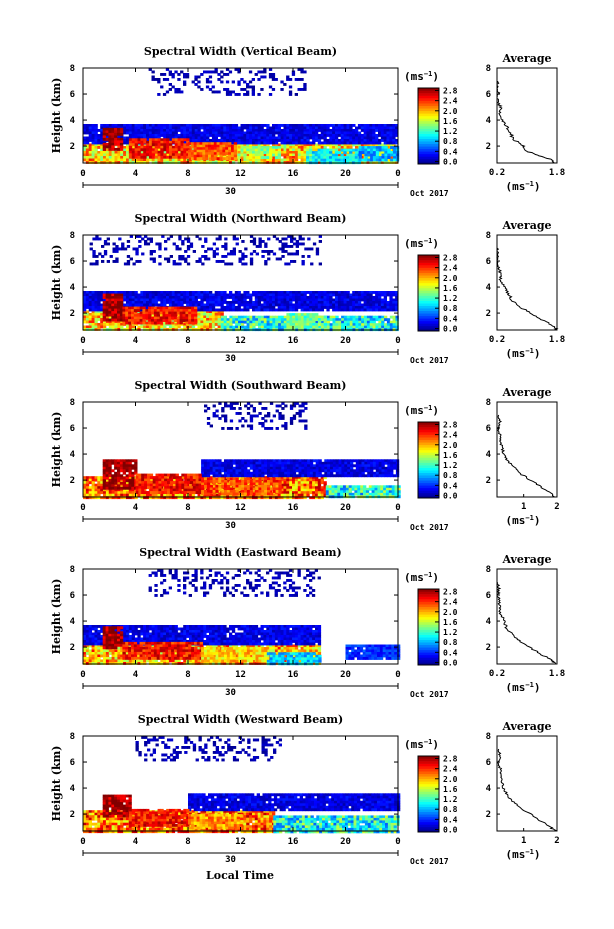 This screenshot has width=614, height=929. Describe the element at coordinates (72, 262) in the screenshot. I see `y-tick-label: 6` at that location.